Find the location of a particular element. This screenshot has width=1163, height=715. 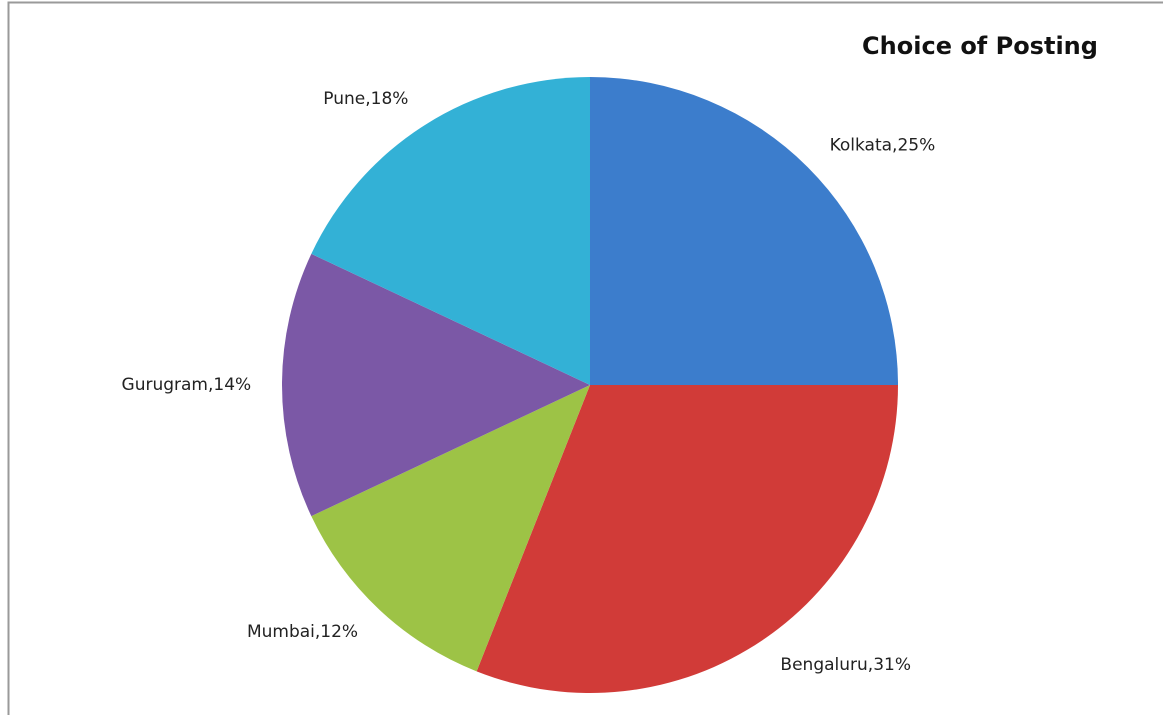

data-label: Mumbai,12% is located at coordinates (302, 632).